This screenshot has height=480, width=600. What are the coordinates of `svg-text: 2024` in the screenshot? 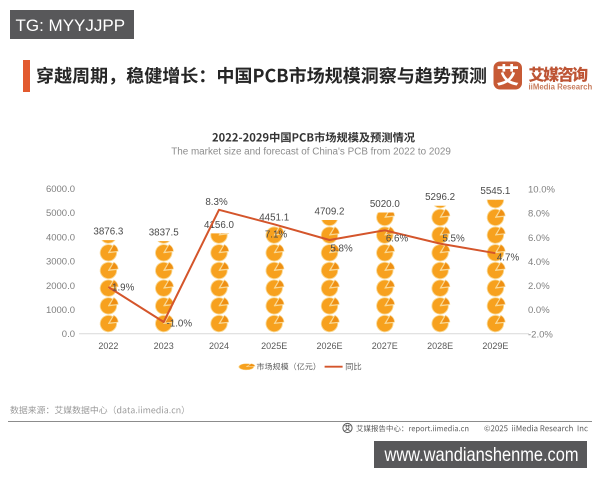 It's located at (219, 346).